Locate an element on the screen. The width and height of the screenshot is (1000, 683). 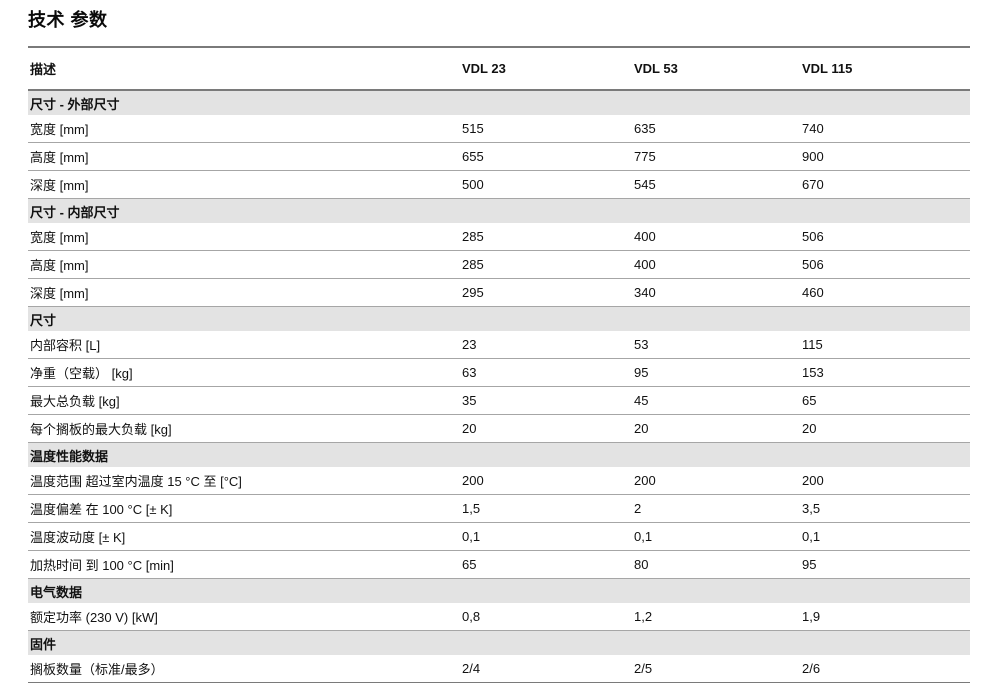
spec-label: 额定功率 (230 V) [kW] is located at coordinates (94, 617).